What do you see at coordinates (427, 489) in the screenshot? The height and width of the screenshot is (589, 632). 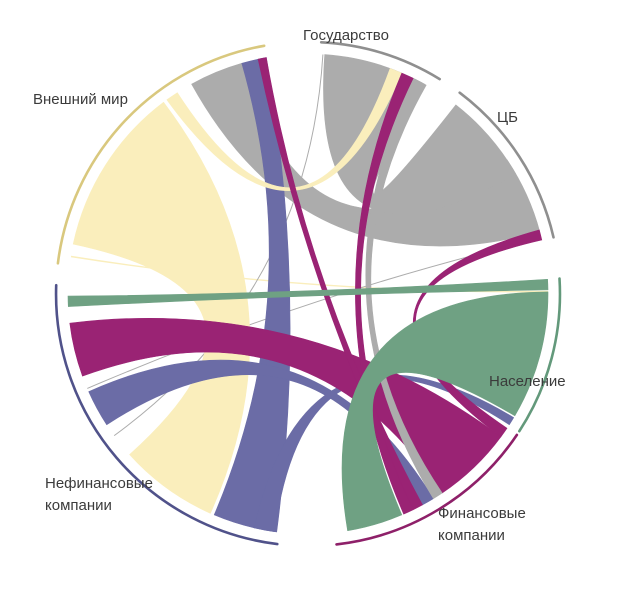 I see `arc-finansovye` at bounding box center [427, 489].